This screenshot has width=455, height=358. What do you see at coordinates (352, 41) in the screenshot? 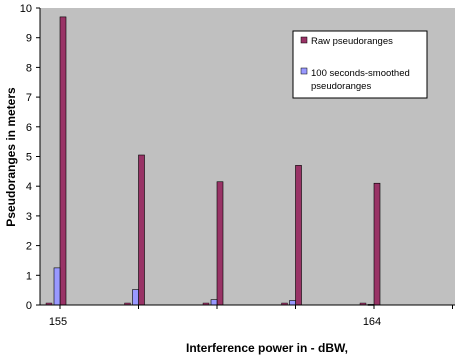
I see `legend-label-raw: Raw pseudoranges` at bounding box center [352, 41].